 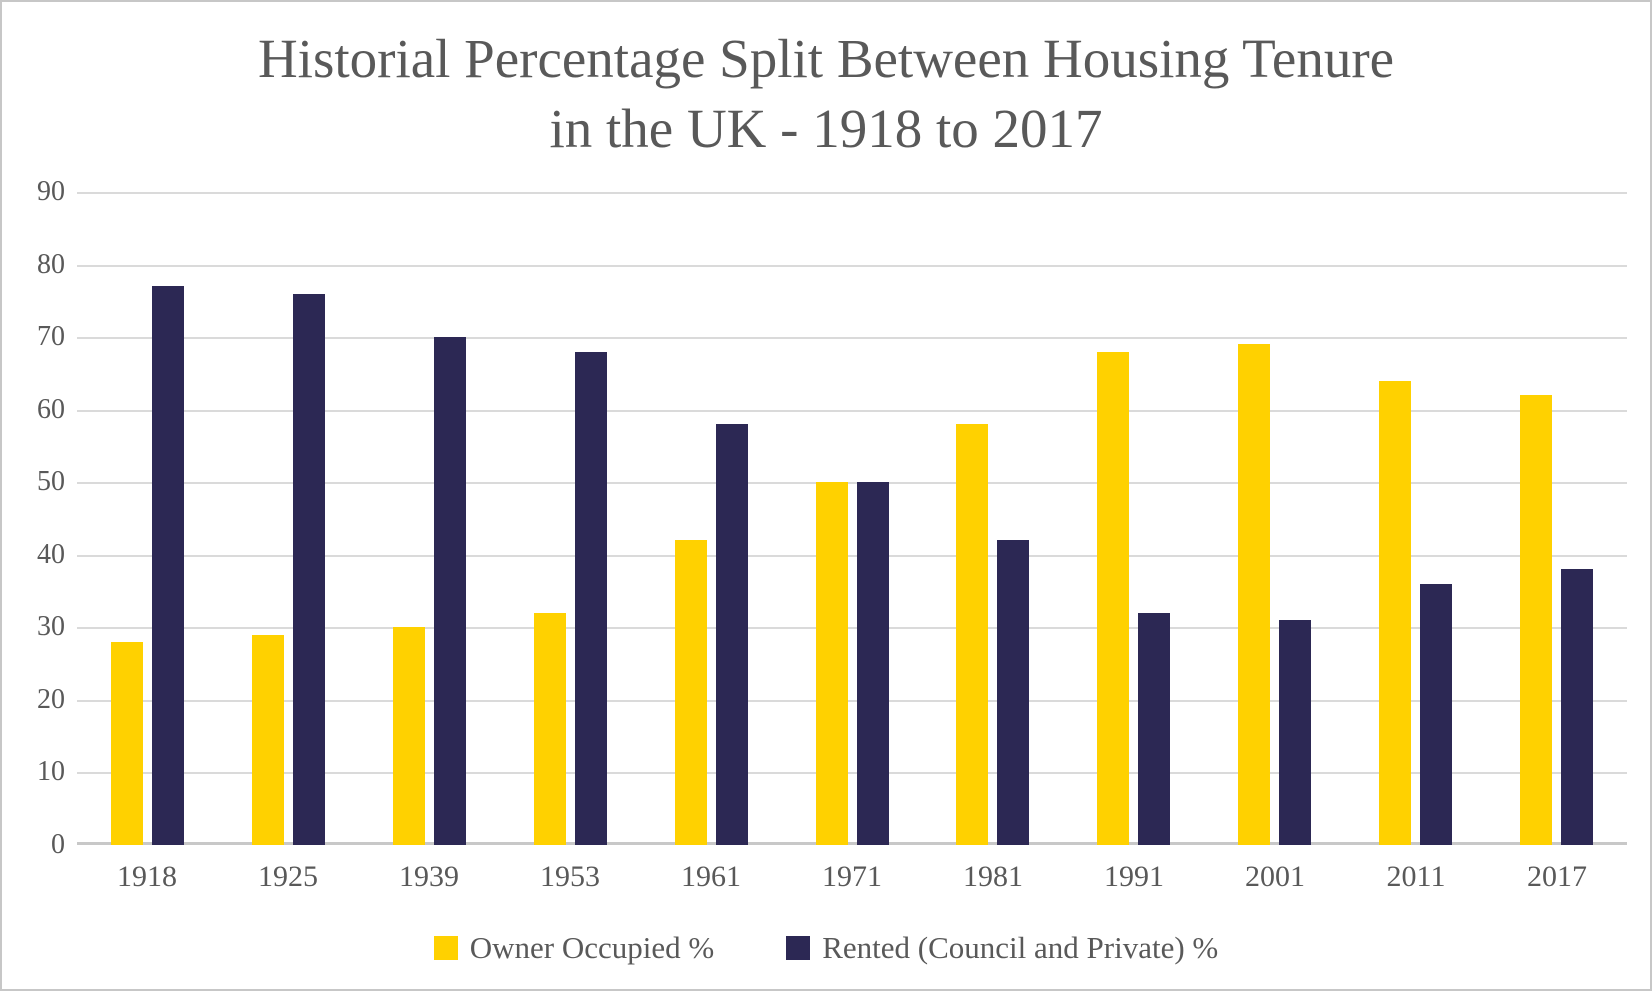 What do you see at coordinates (445, 948) in the screenshot?
I see `legend-swatch-owner-occupied-icon` at bounding box center [445, 948].